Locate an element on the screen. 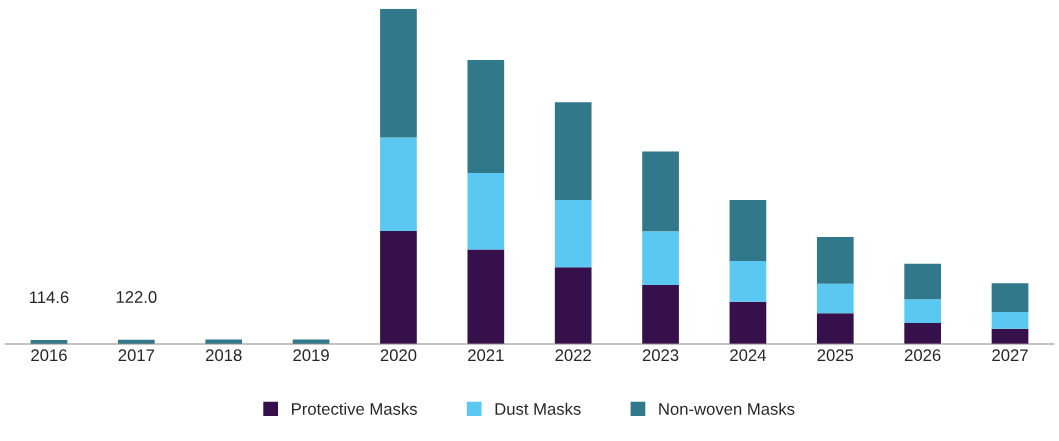 This screenshot has width=1059, height=441. x-tick-label: 2024 is located at coordinates (748, 355).